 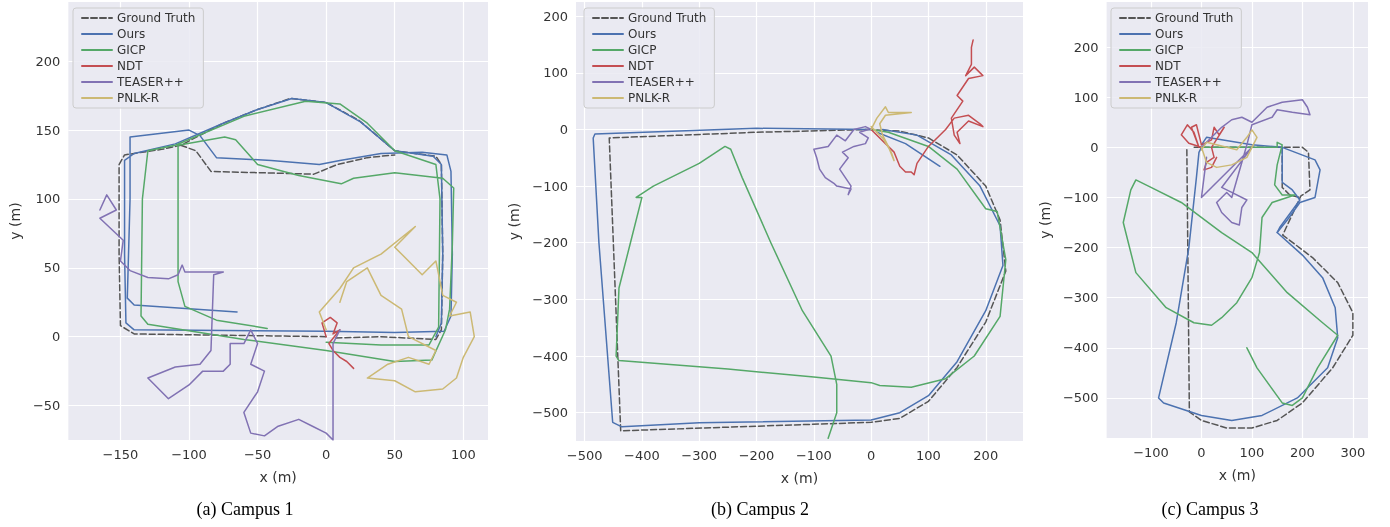 I want to click on x-tick-label: −150, so click(x=120, y=454).